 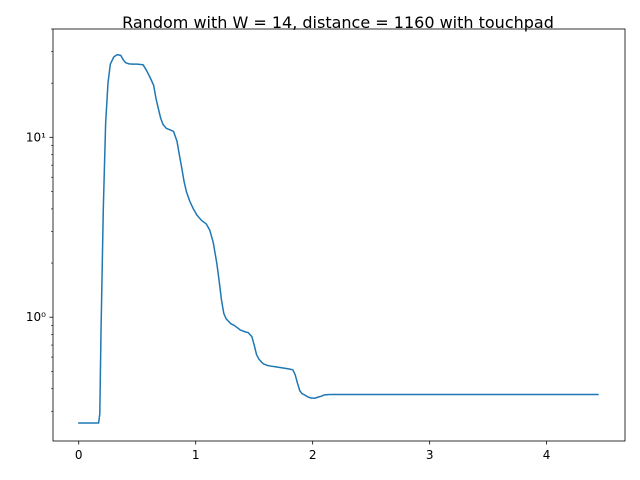 What do you see at coordinates (79, 455) in the screenshot?
I see `x-tick-label: 0` at bounding box center [79, 455].